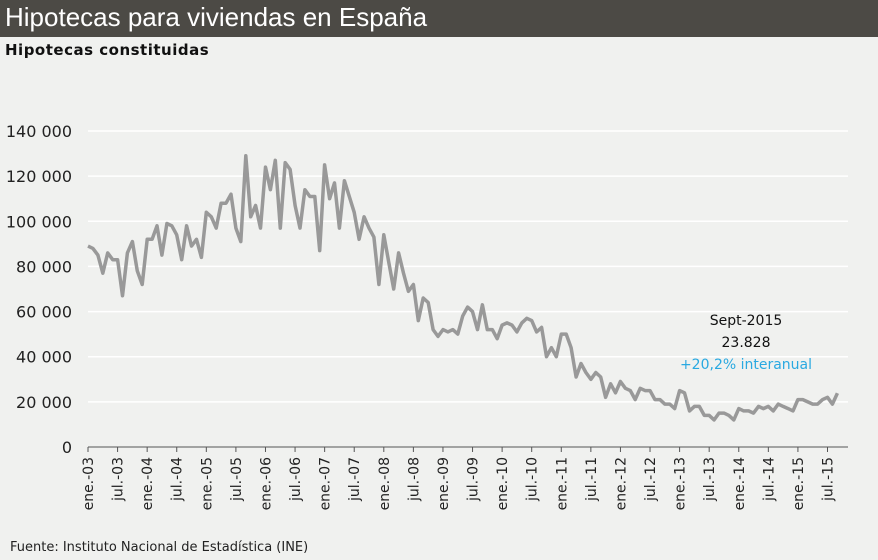  I want to click on annotation-value: 23.828, so click(746, 343).